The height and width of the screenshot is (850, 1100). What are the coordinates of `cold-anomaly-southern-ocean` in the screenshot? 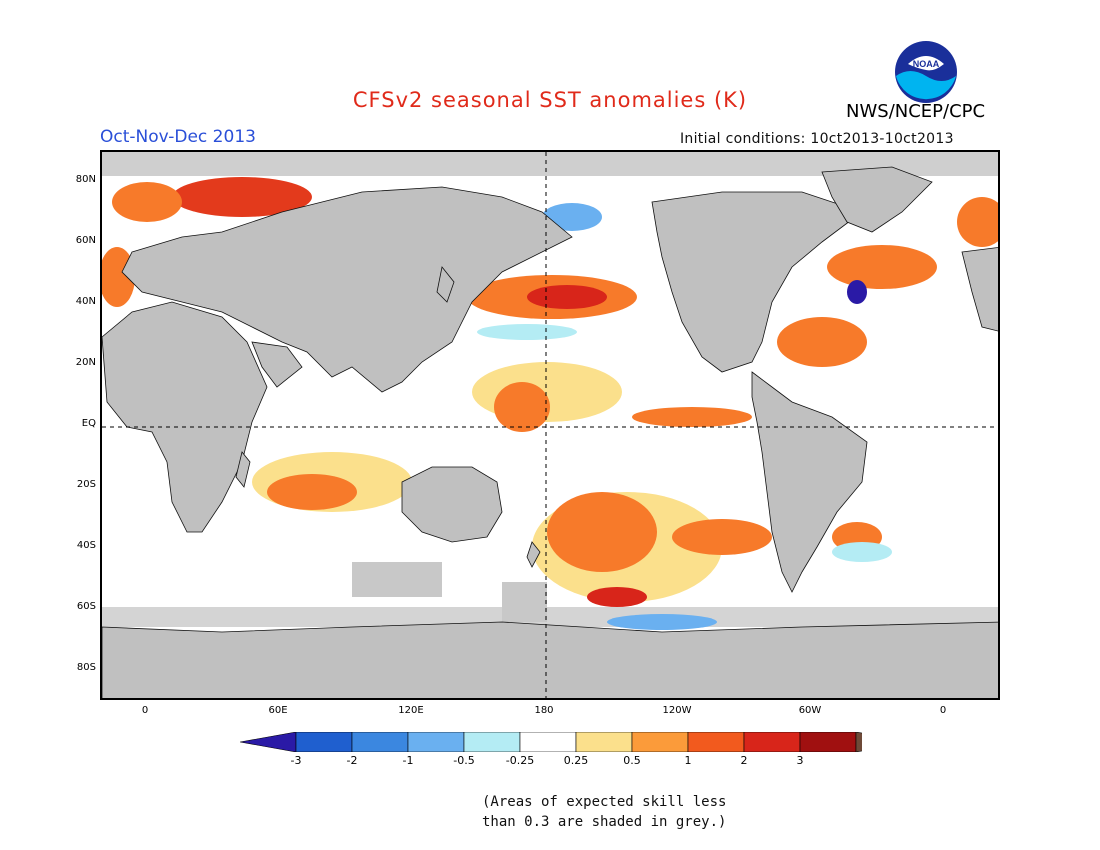 It's located at (662, 622).